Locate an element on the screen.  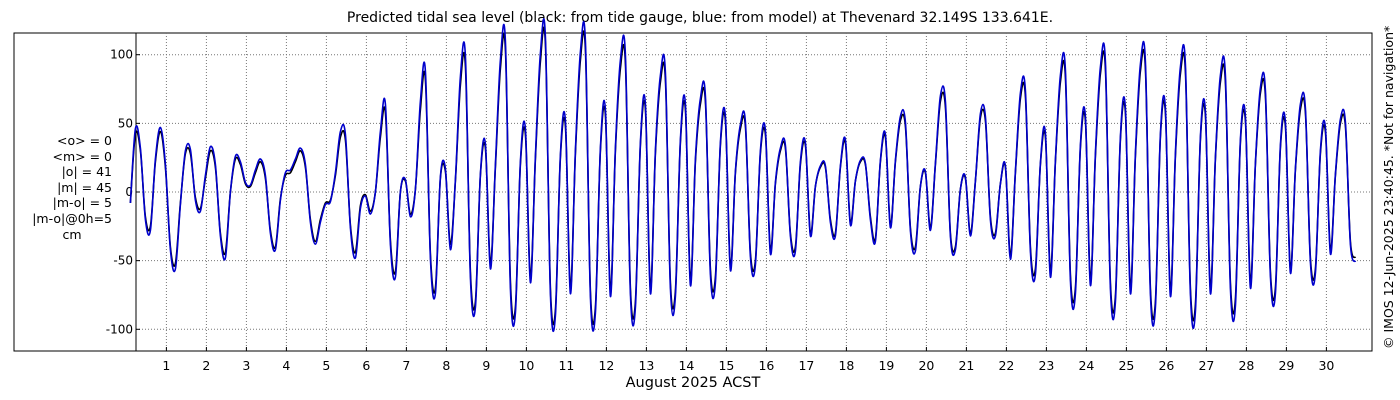
x-tick-label: 2 is located at coordinates (206, 365).